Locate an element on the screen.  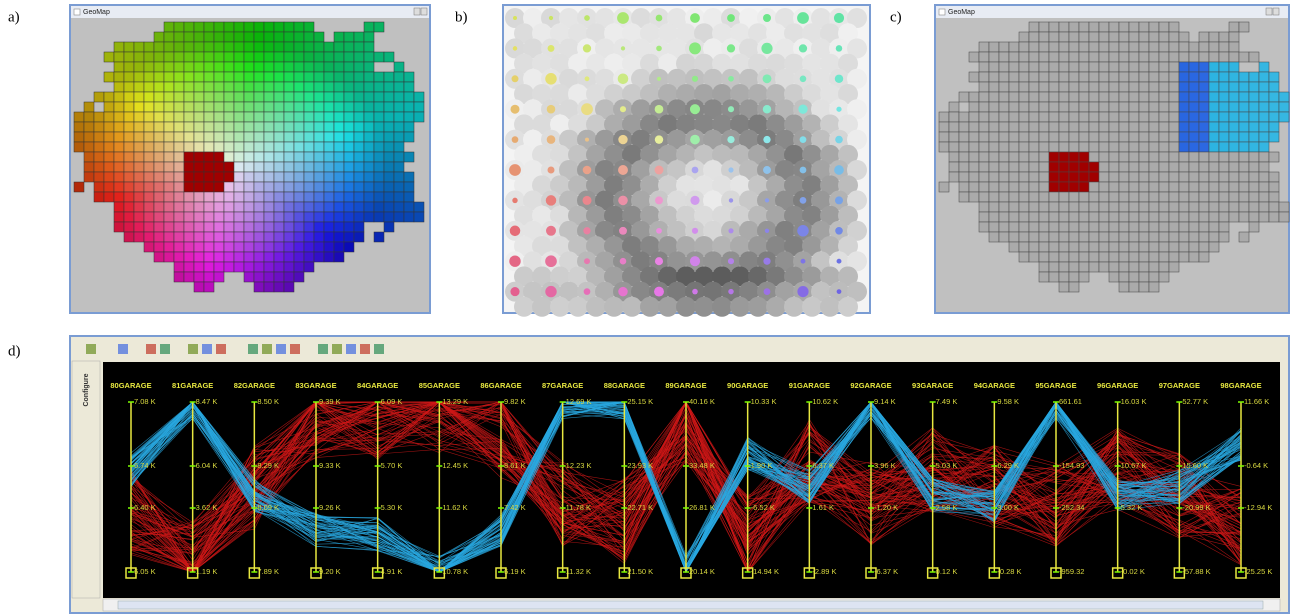
axis-name: 86GARAGE is located at coordinates (500, 385).